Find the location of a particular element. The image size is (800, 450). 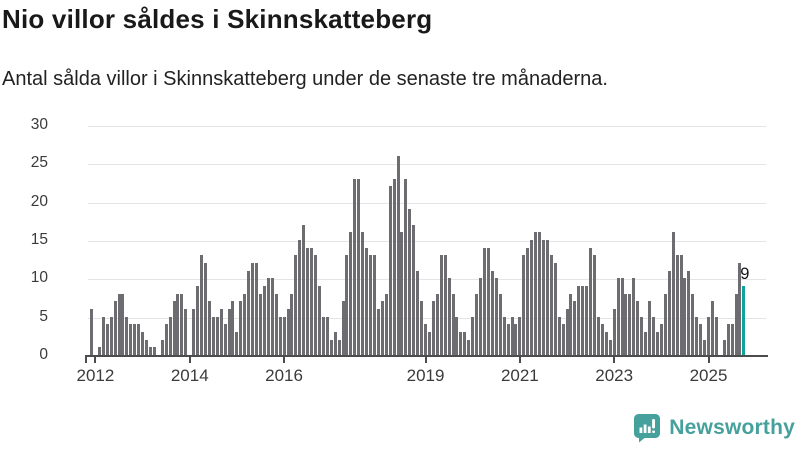

y-axis-label: 30 is located at coordinates (39, 124).